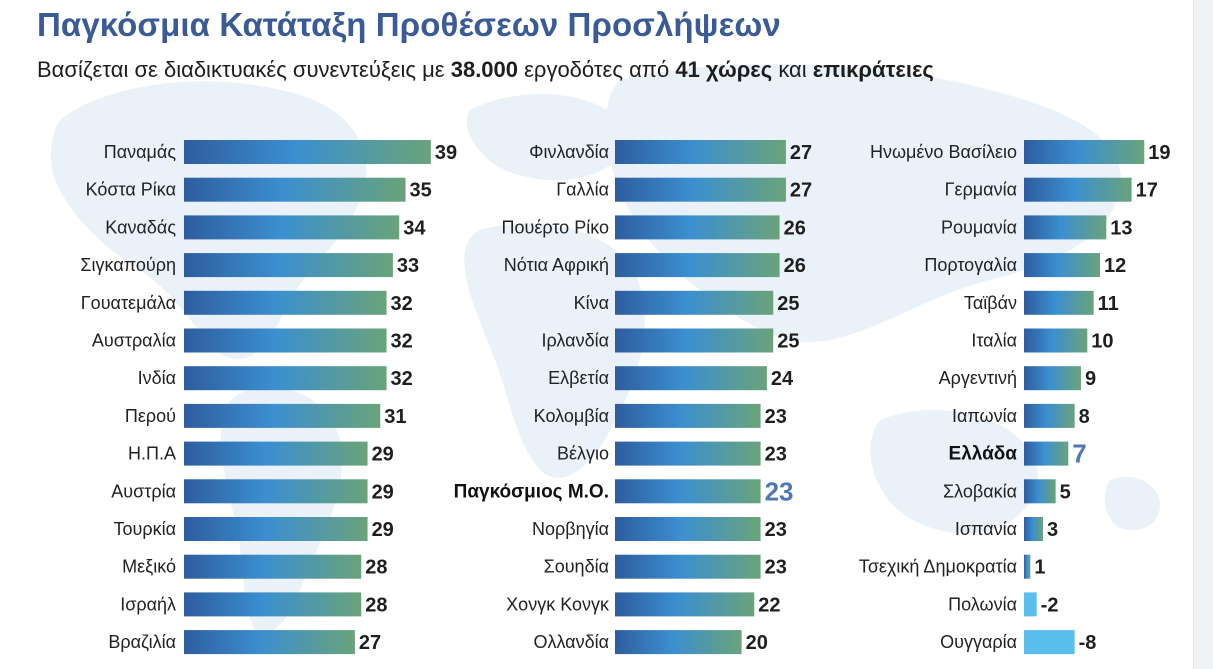 The width and height of the screenshot is (1213, 669). I want to click on bar-βέλγιο, so click(688, 453).